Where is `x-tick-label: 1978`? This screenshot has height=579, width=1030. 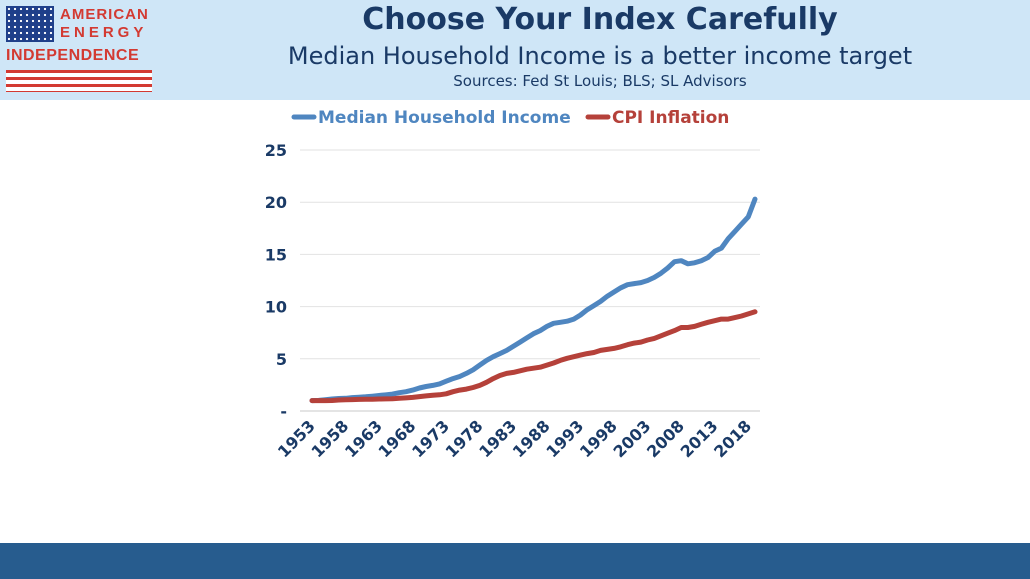
x-tick-label: 1978 is located at coordinates (464, 438).